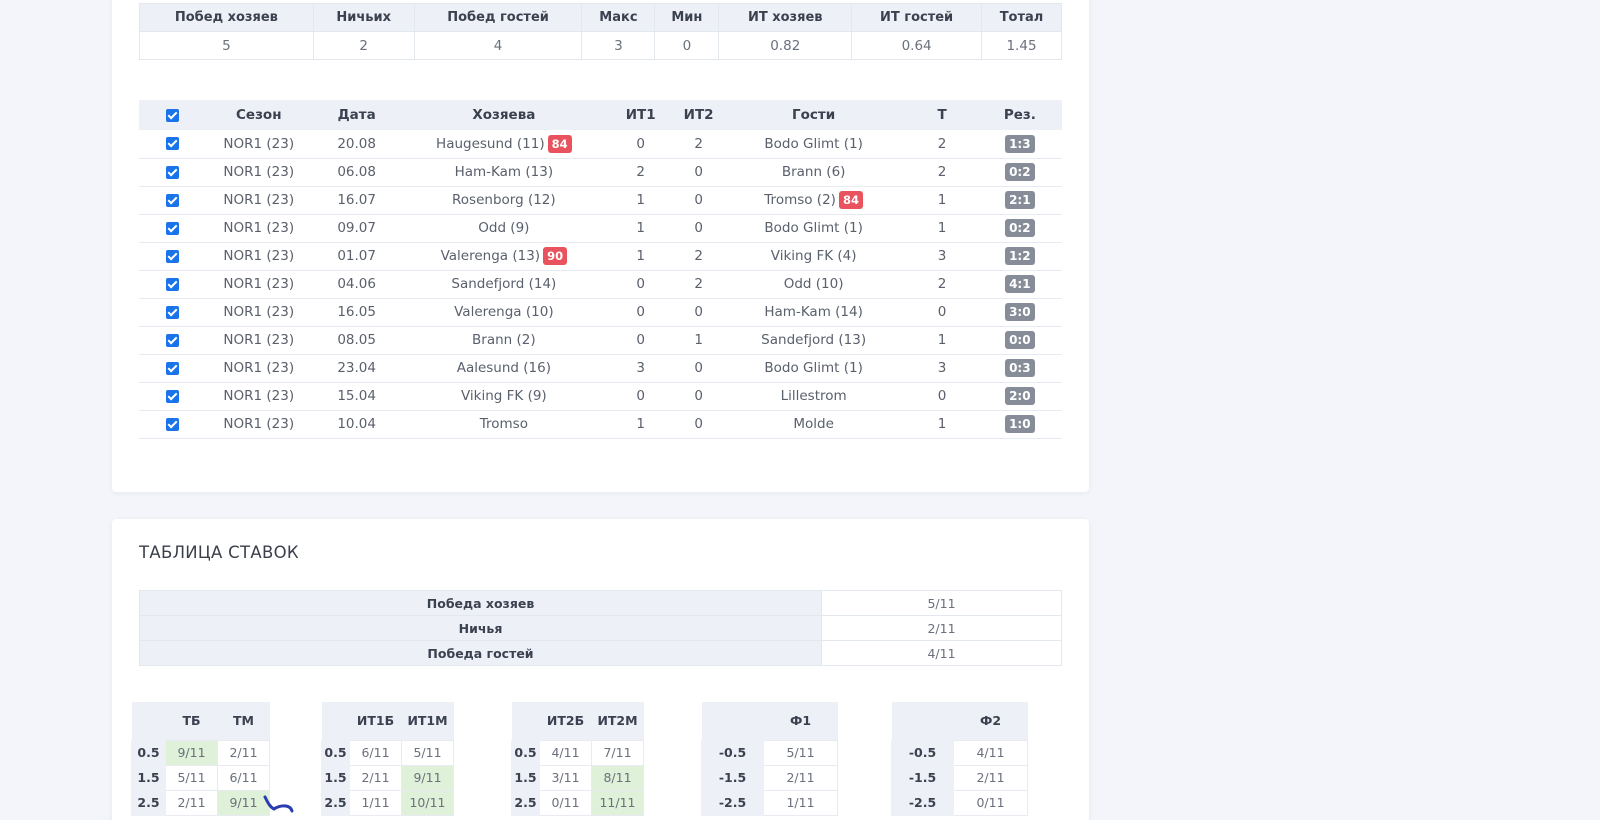 The width and height of the screenshot is (1600, 820). What do you see at coordinates (577, 802) in the screenshot?
I see `it2-row: 2.5 0/11 11/11` at bounding box center [577, 802].